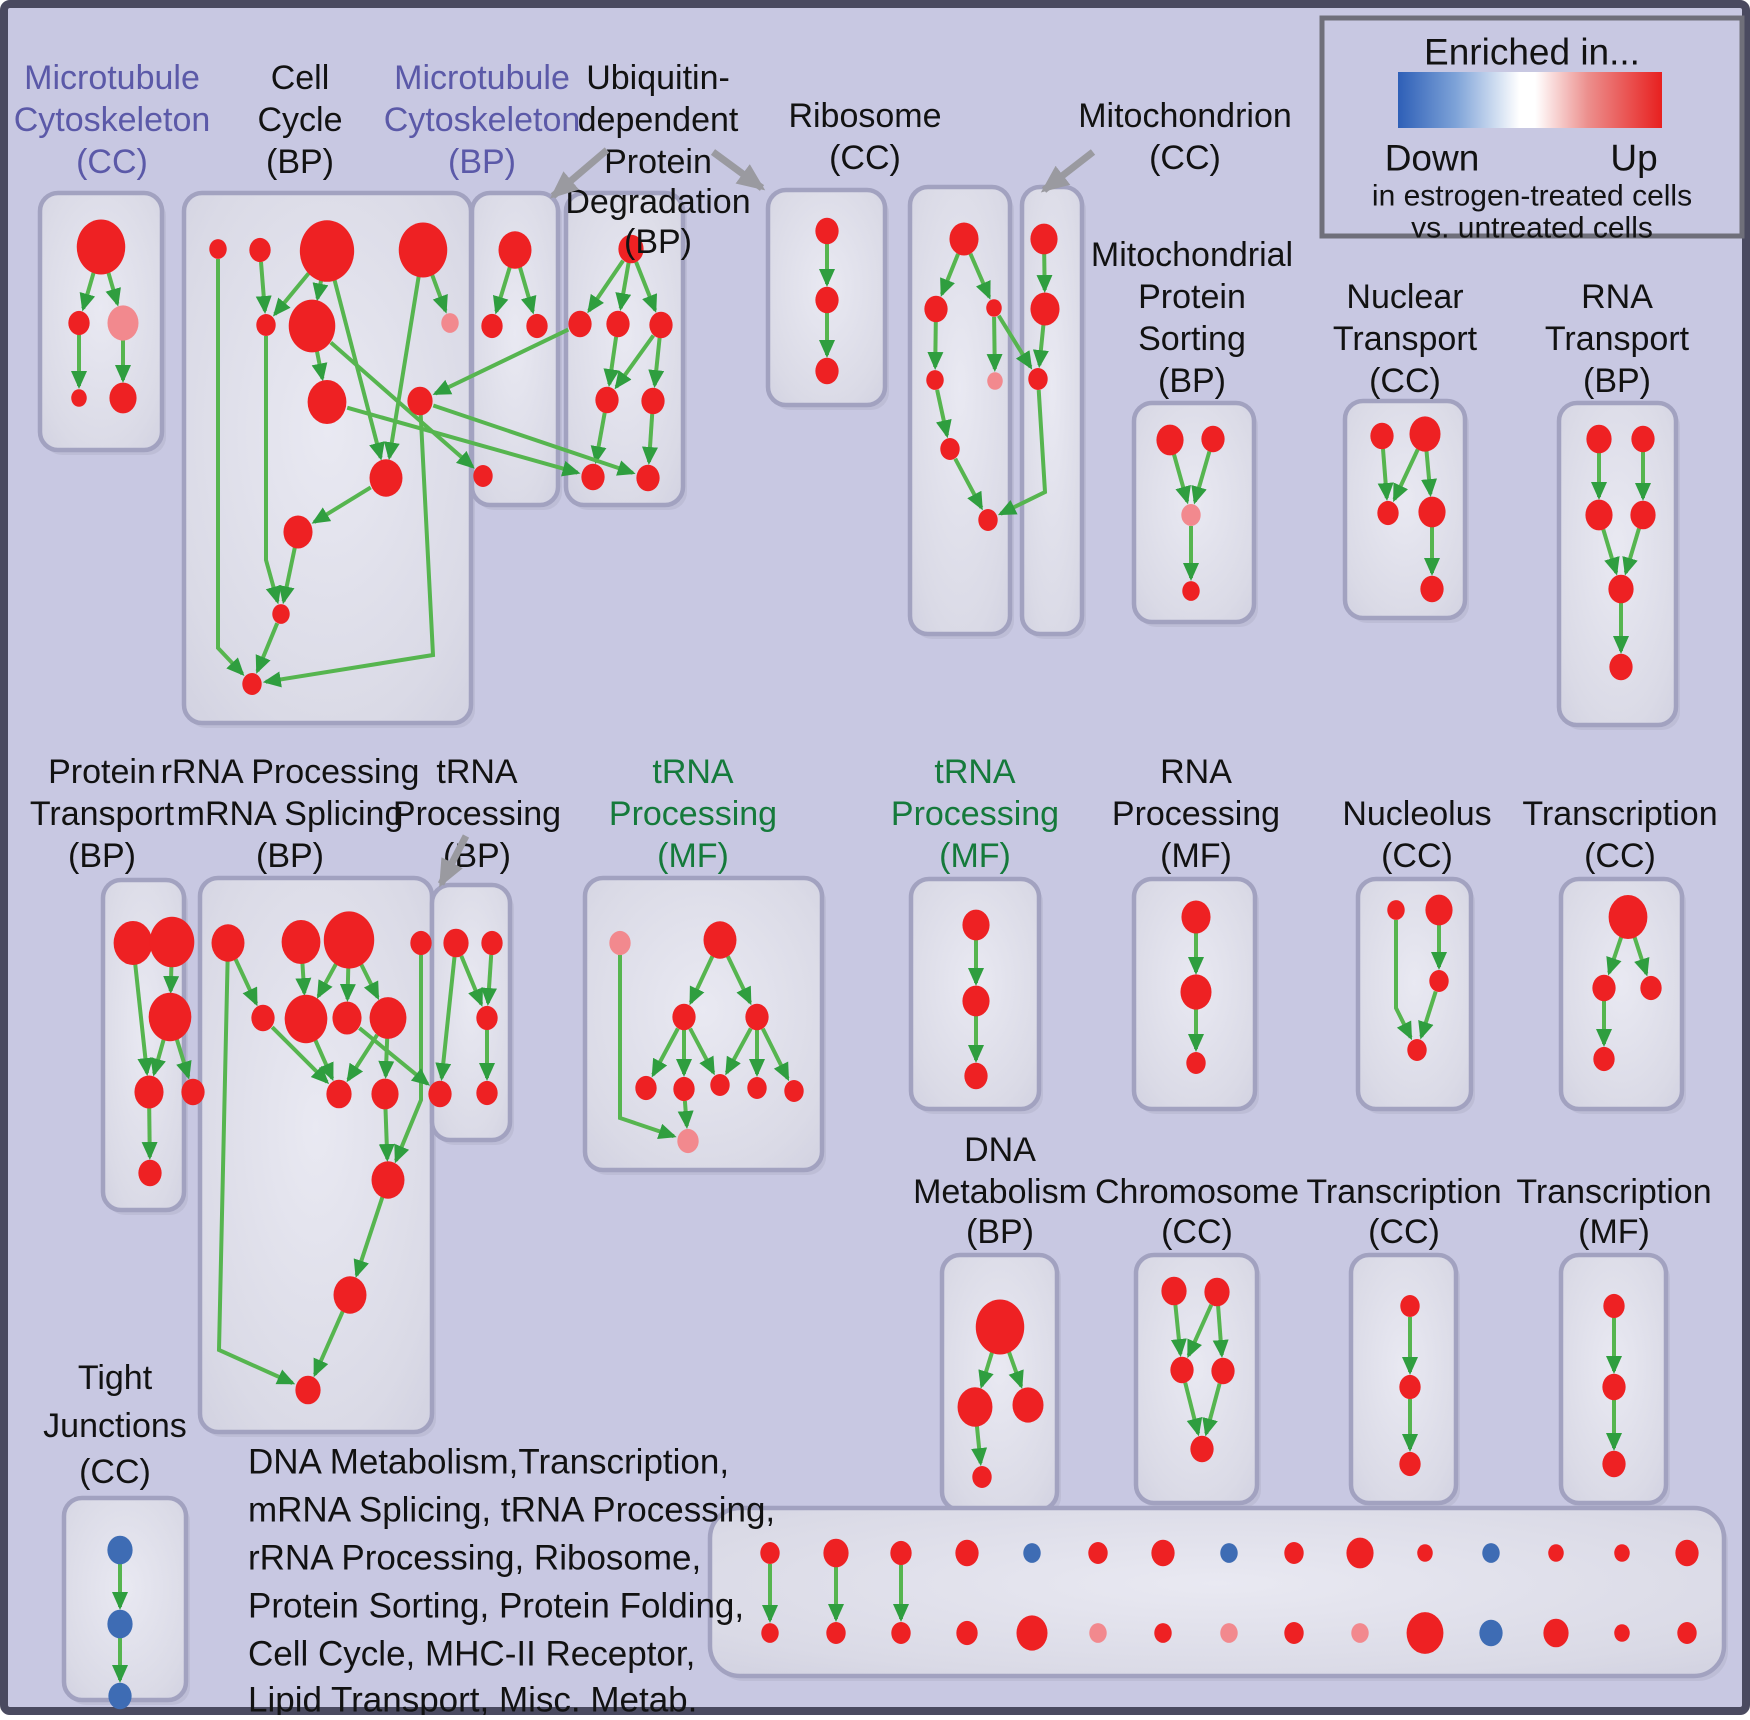 The image size is (1750, 1720). Describe the element at coordinates (1388, 513) in the screenshot. I see `node-nt-NT3` at that location.